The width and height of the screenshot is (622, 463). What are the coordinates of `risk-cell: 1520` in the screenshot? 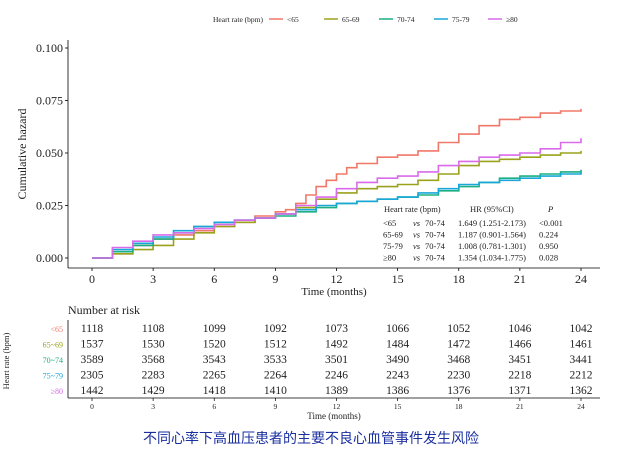 It's located at (214, 345).